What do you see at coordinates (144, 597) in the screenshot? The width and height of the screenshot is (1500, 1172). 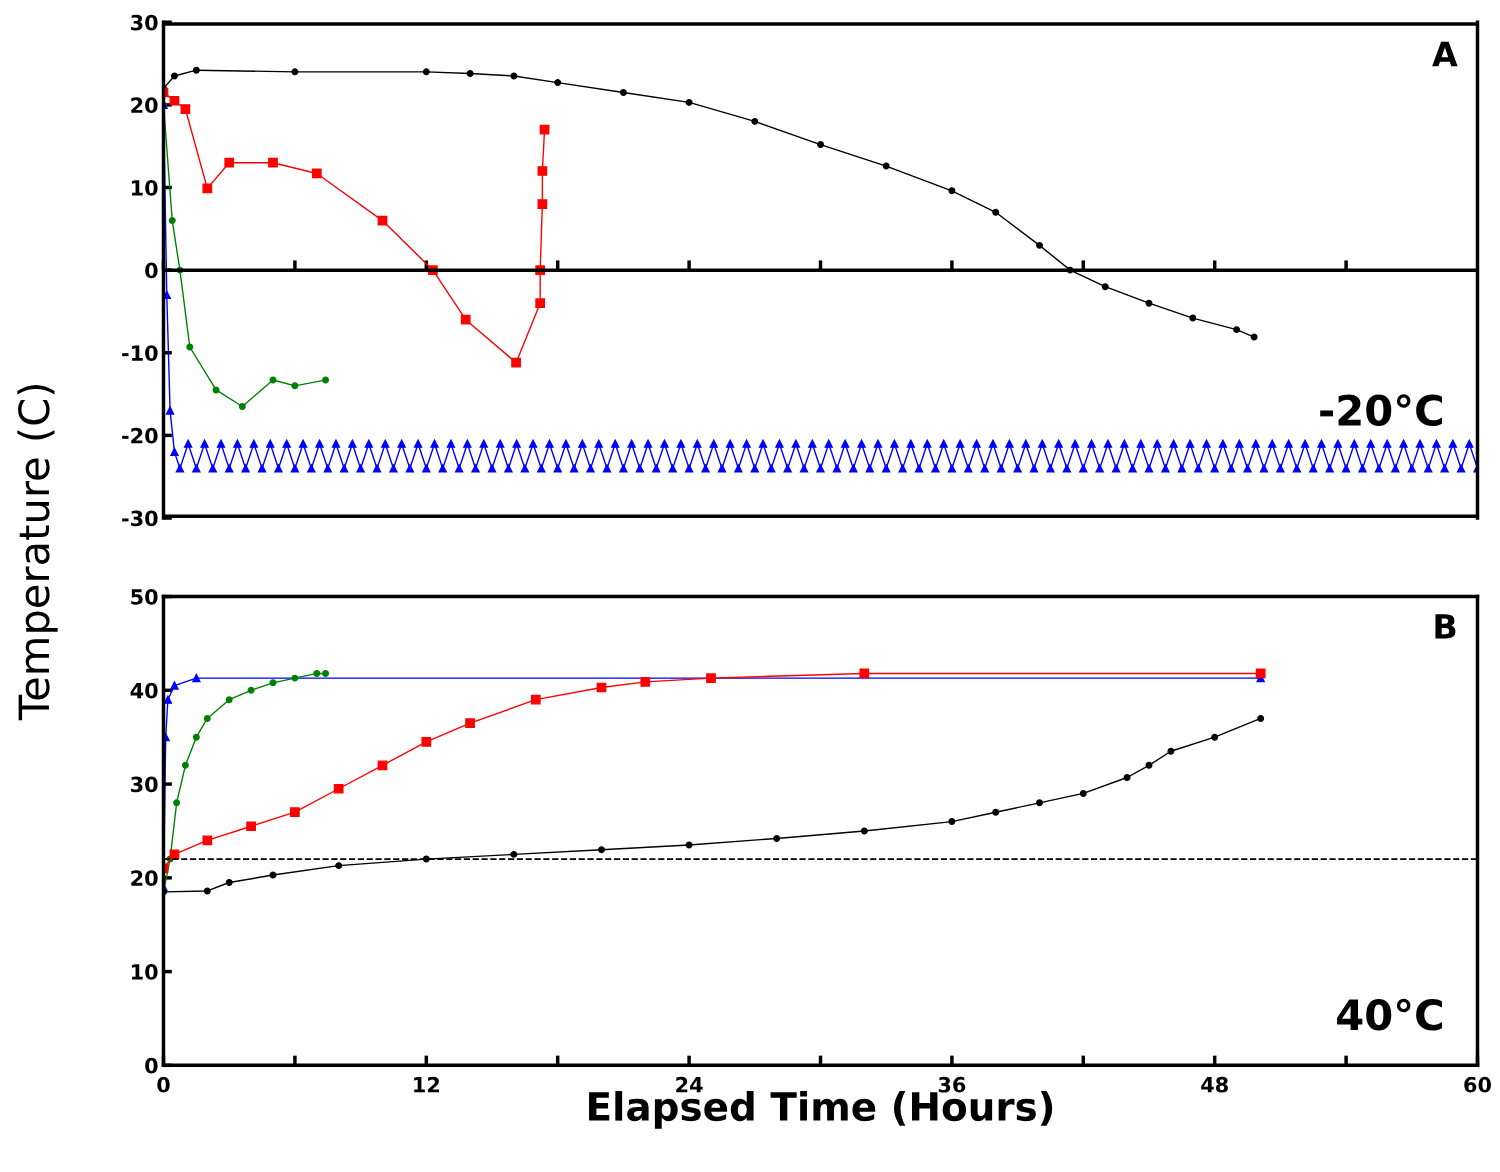 I see `y-tick-label: 50` at bounding box center [144, 597].